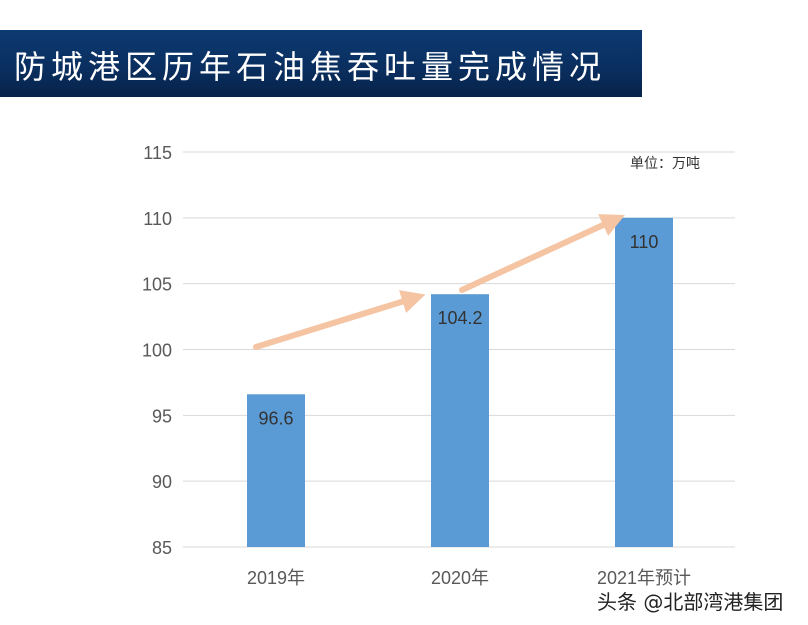 The image size is (808, 625). I want to click on y-tick-label: 110, so click(157, 219).